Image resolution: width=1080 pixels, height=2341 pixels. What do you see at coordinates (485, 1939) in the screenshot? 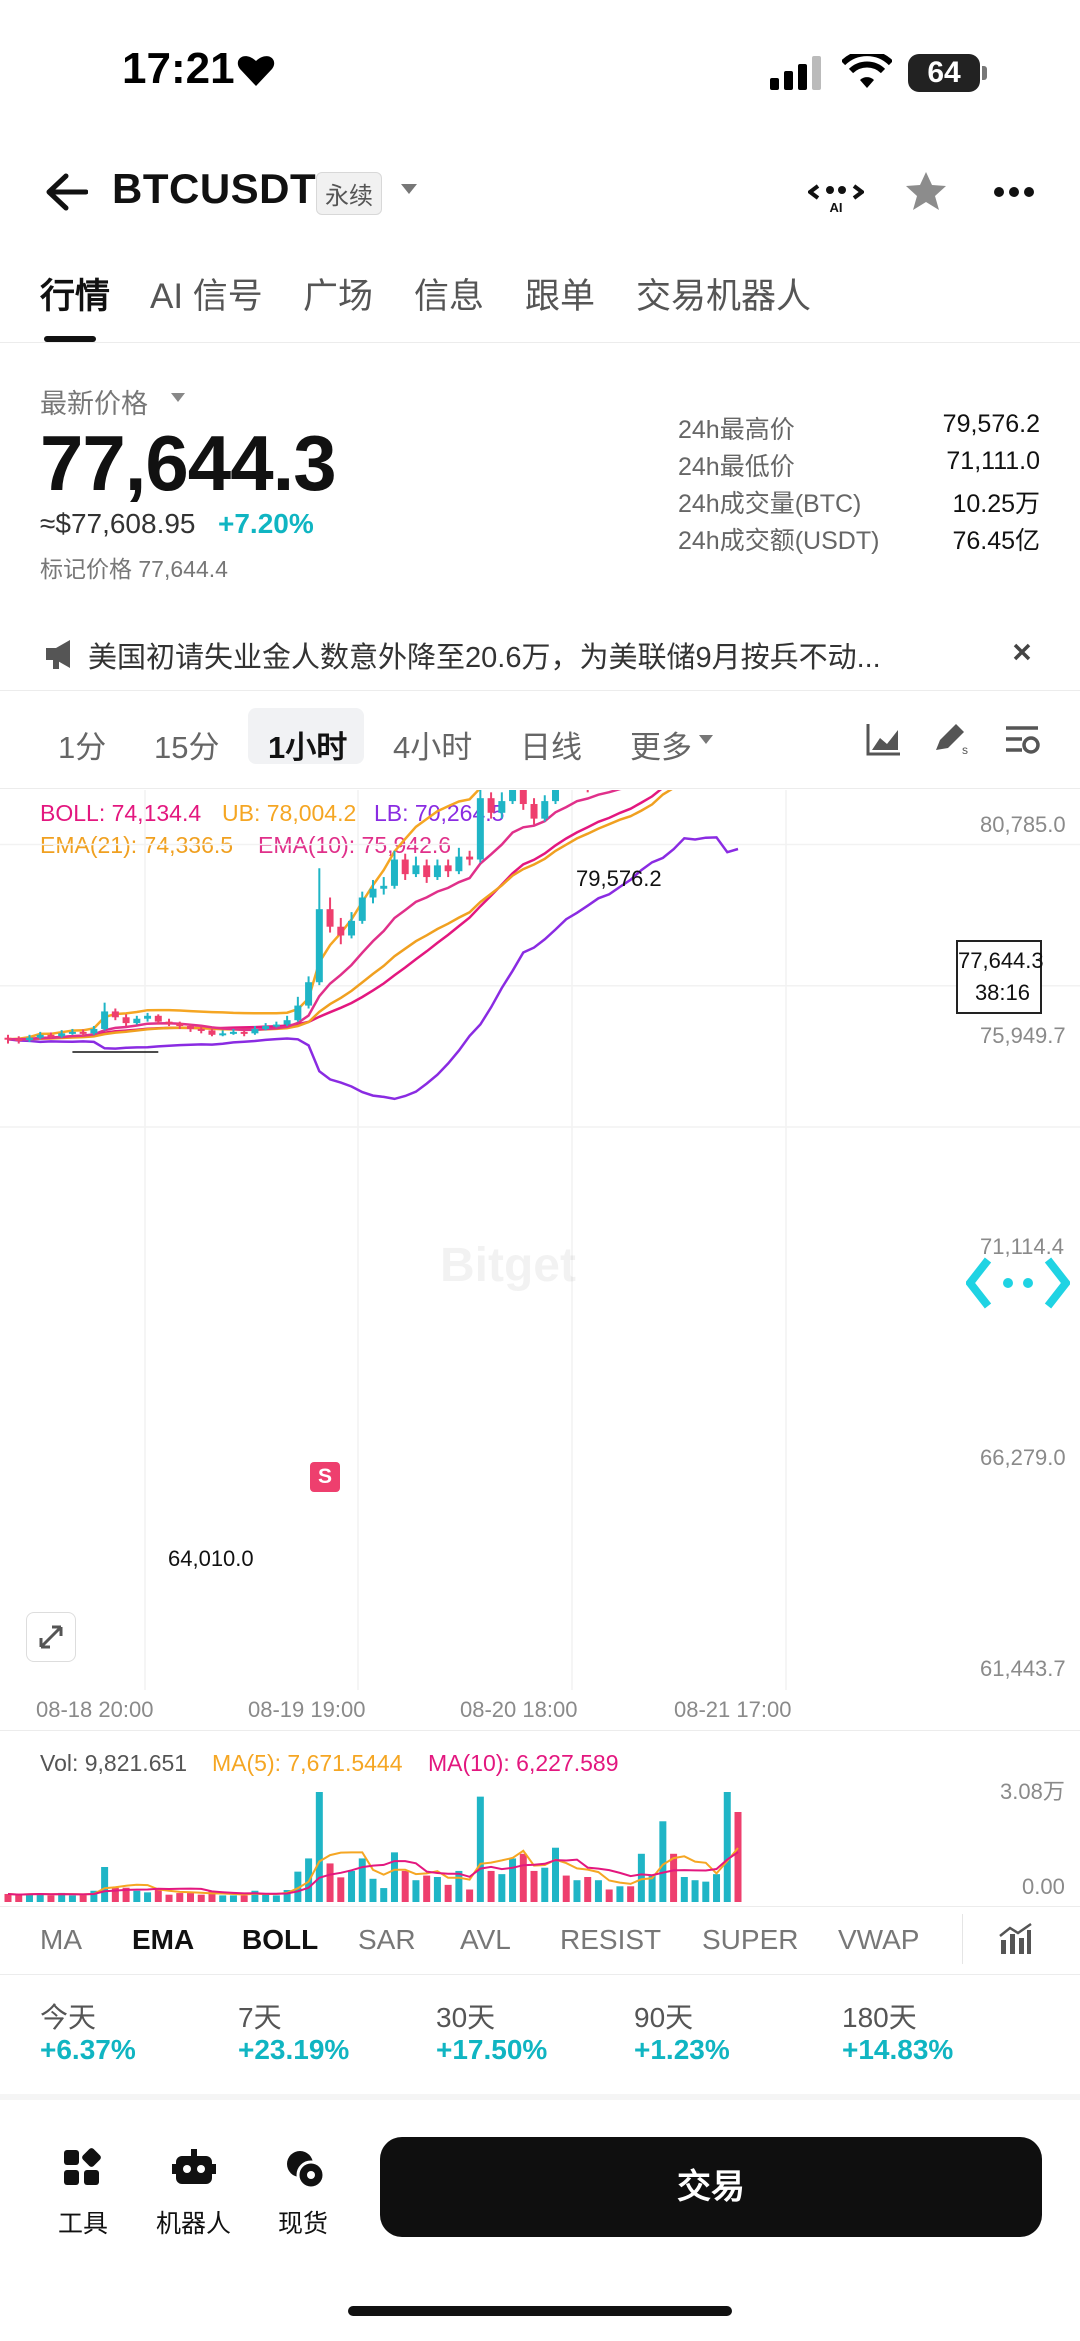
I see `indicator-avl: AVL` at bounding box center [485, 1939].